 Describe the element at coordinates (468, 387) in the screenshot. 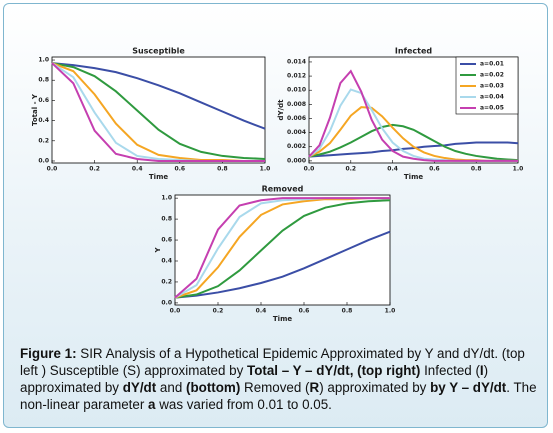

I see `caption-text: by Y – dY/dt` at that location.